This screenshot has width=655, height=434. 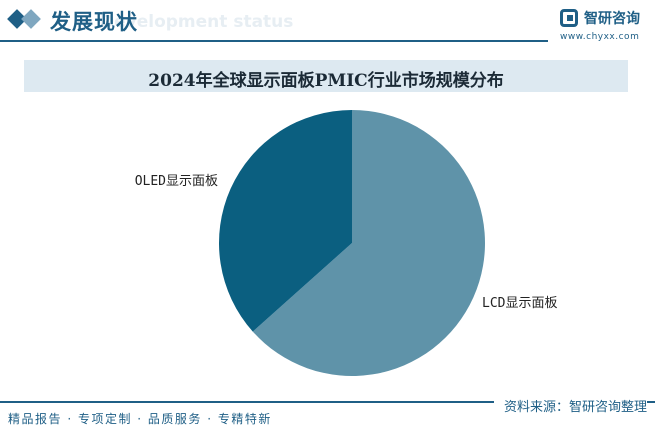 I want to click on pie-slice-oled, so click(x=285, y=221).